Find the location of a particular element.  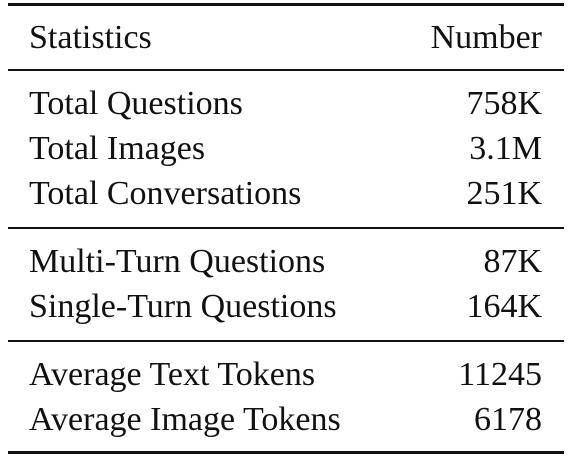

table-row-single-turn-questions: Single-Turn Questions 164K is located at coordinates (286, 307).